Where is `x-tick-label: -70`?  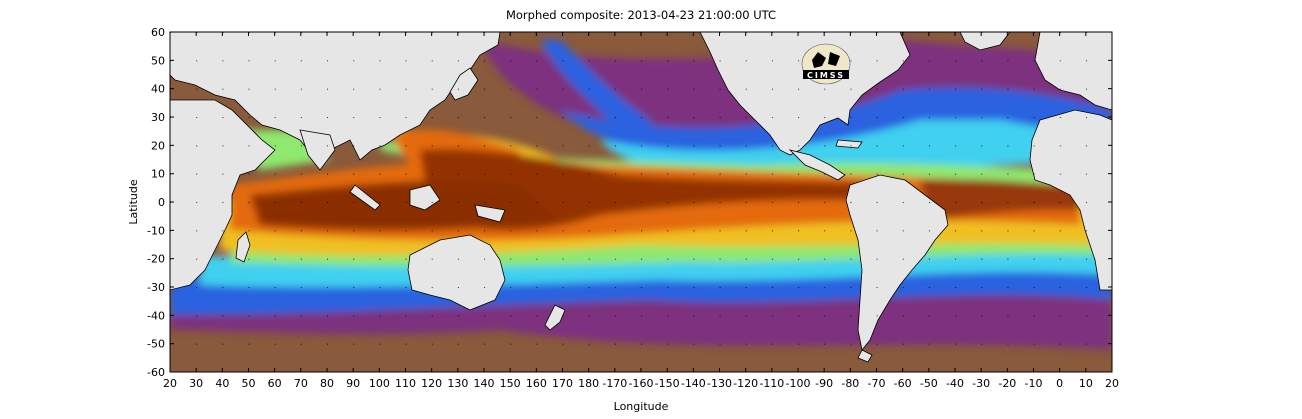
x-tick-label: -70 is located at coordinates (877, 383).